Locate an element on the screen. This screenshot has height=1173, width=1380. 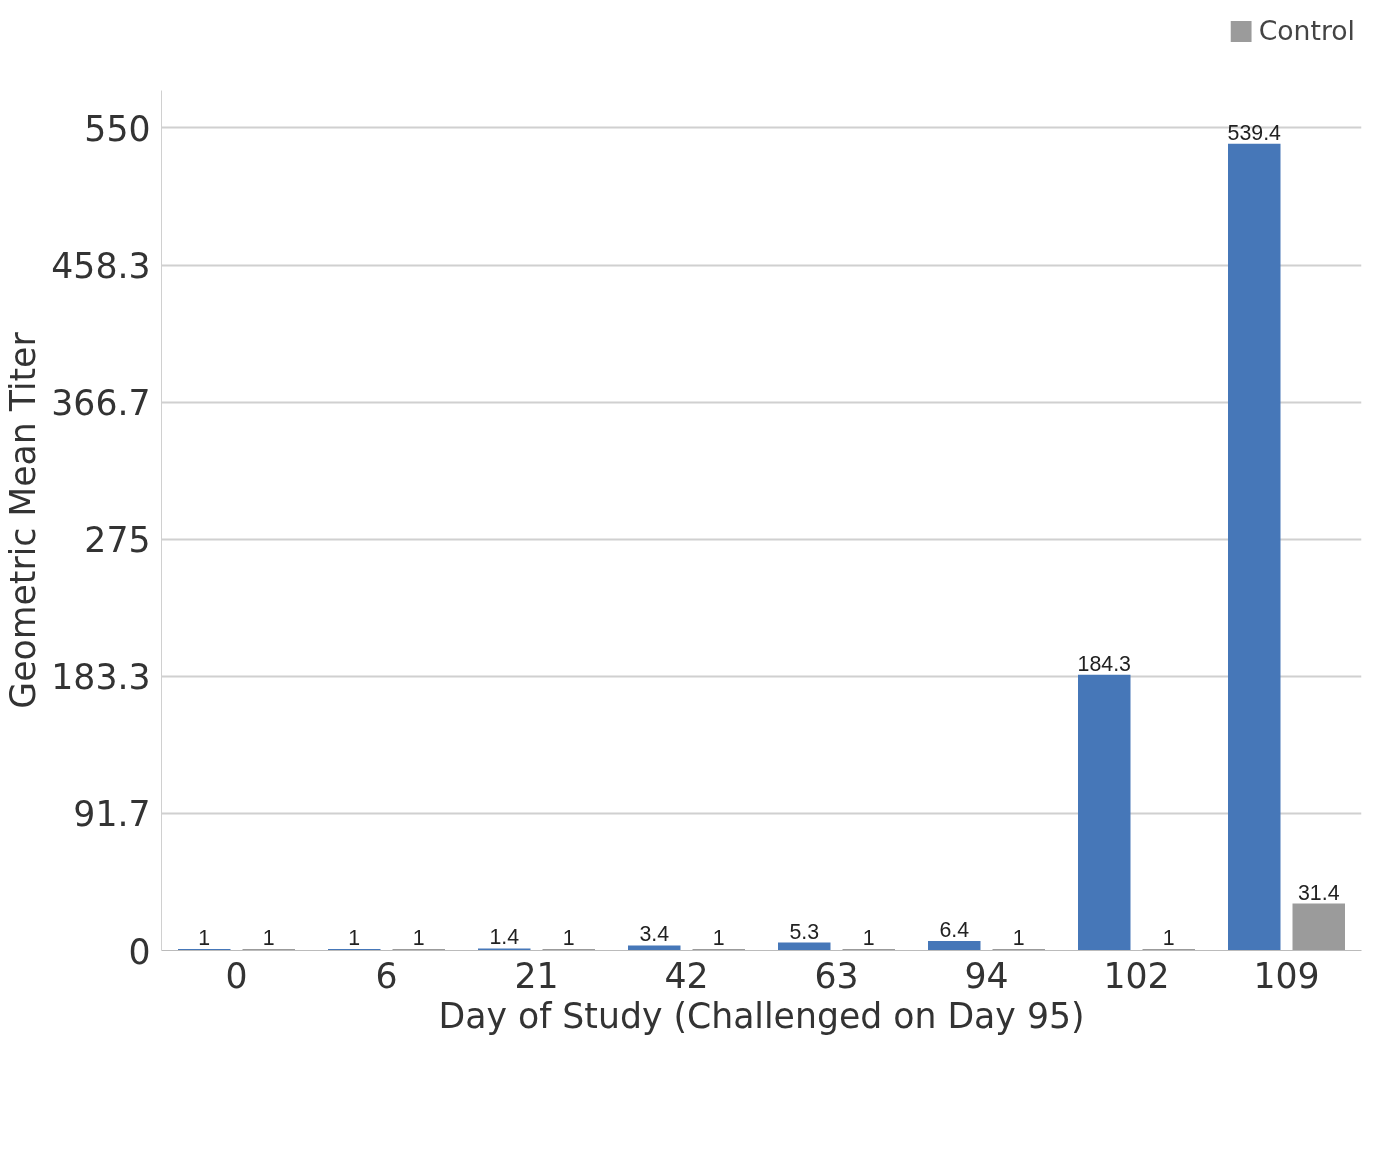
legend-label: Control is located at coordinates (1306, 30).